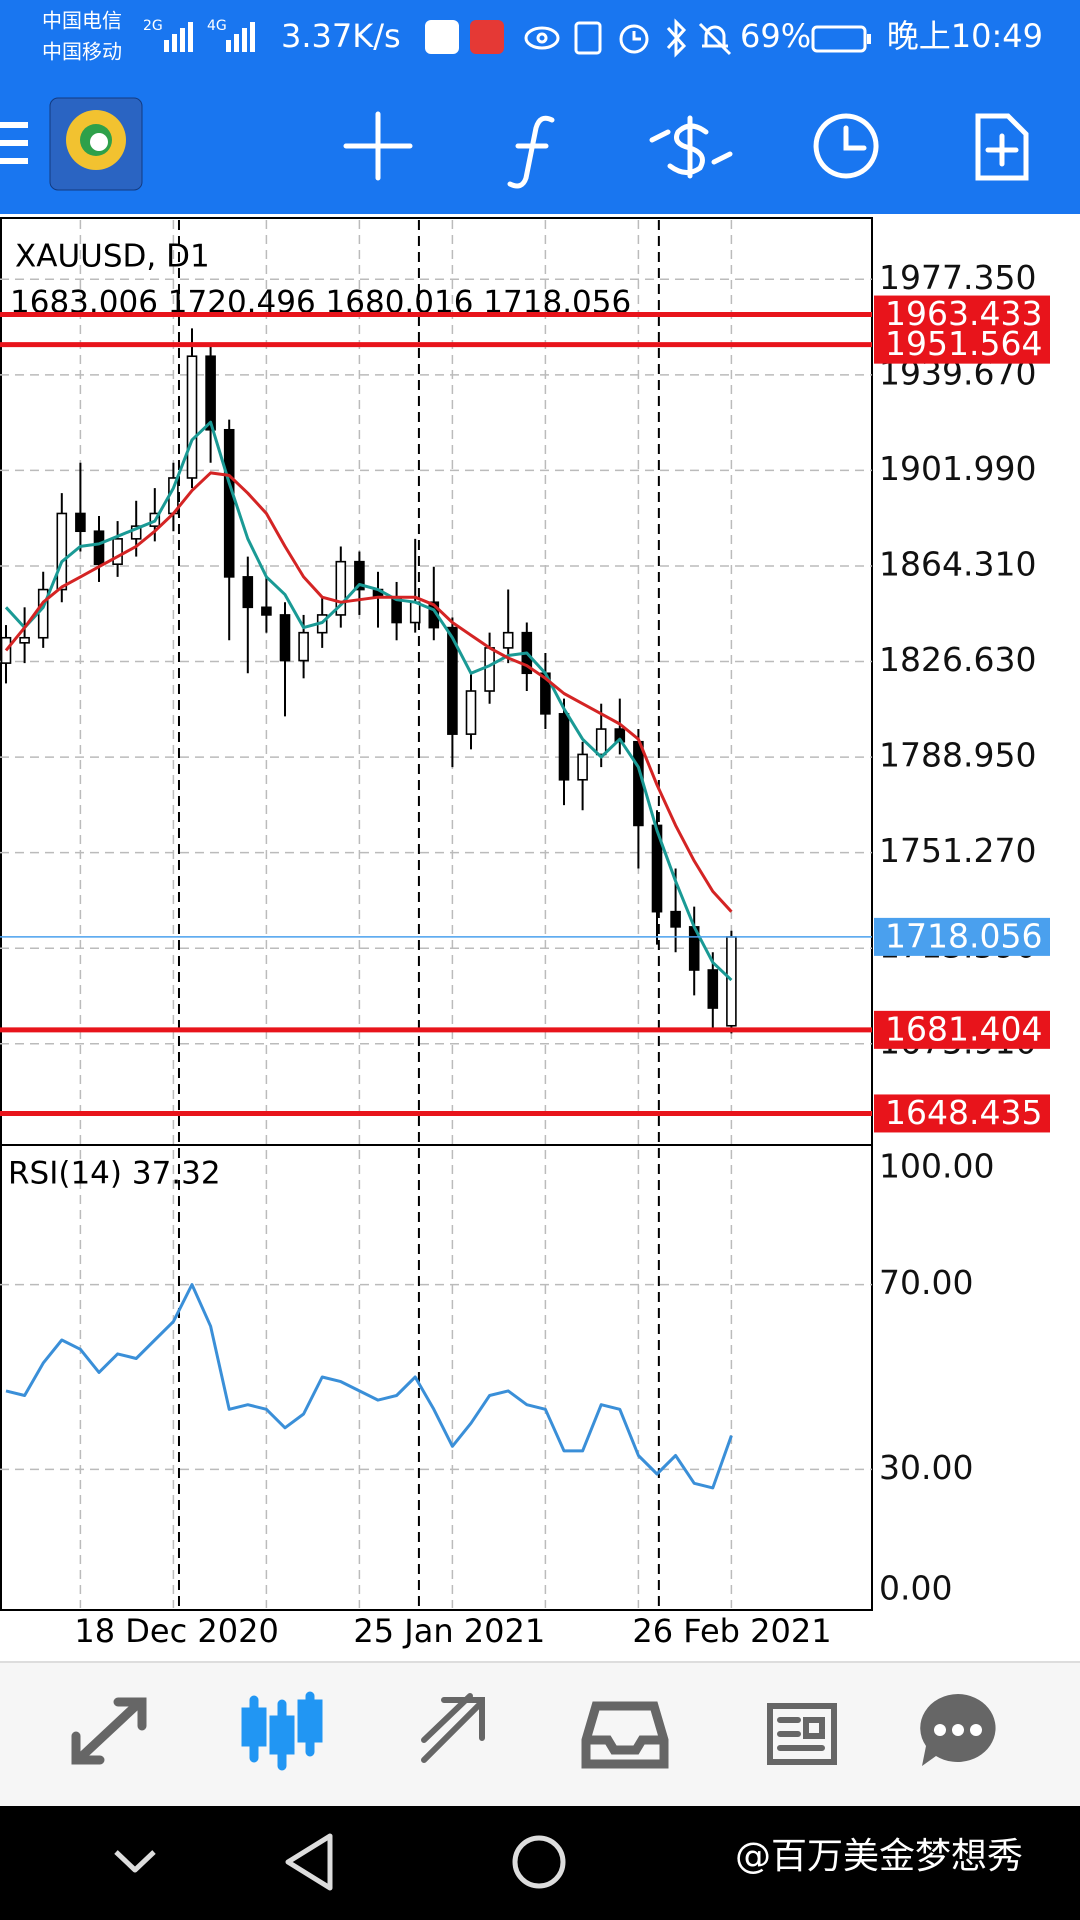 This screenshot has width=1080, height=1920. What do you see at coordinates (926, 1282) in the screenshot?
I see `y-tick-label: 70.00` at bounding box center [926, 1282].